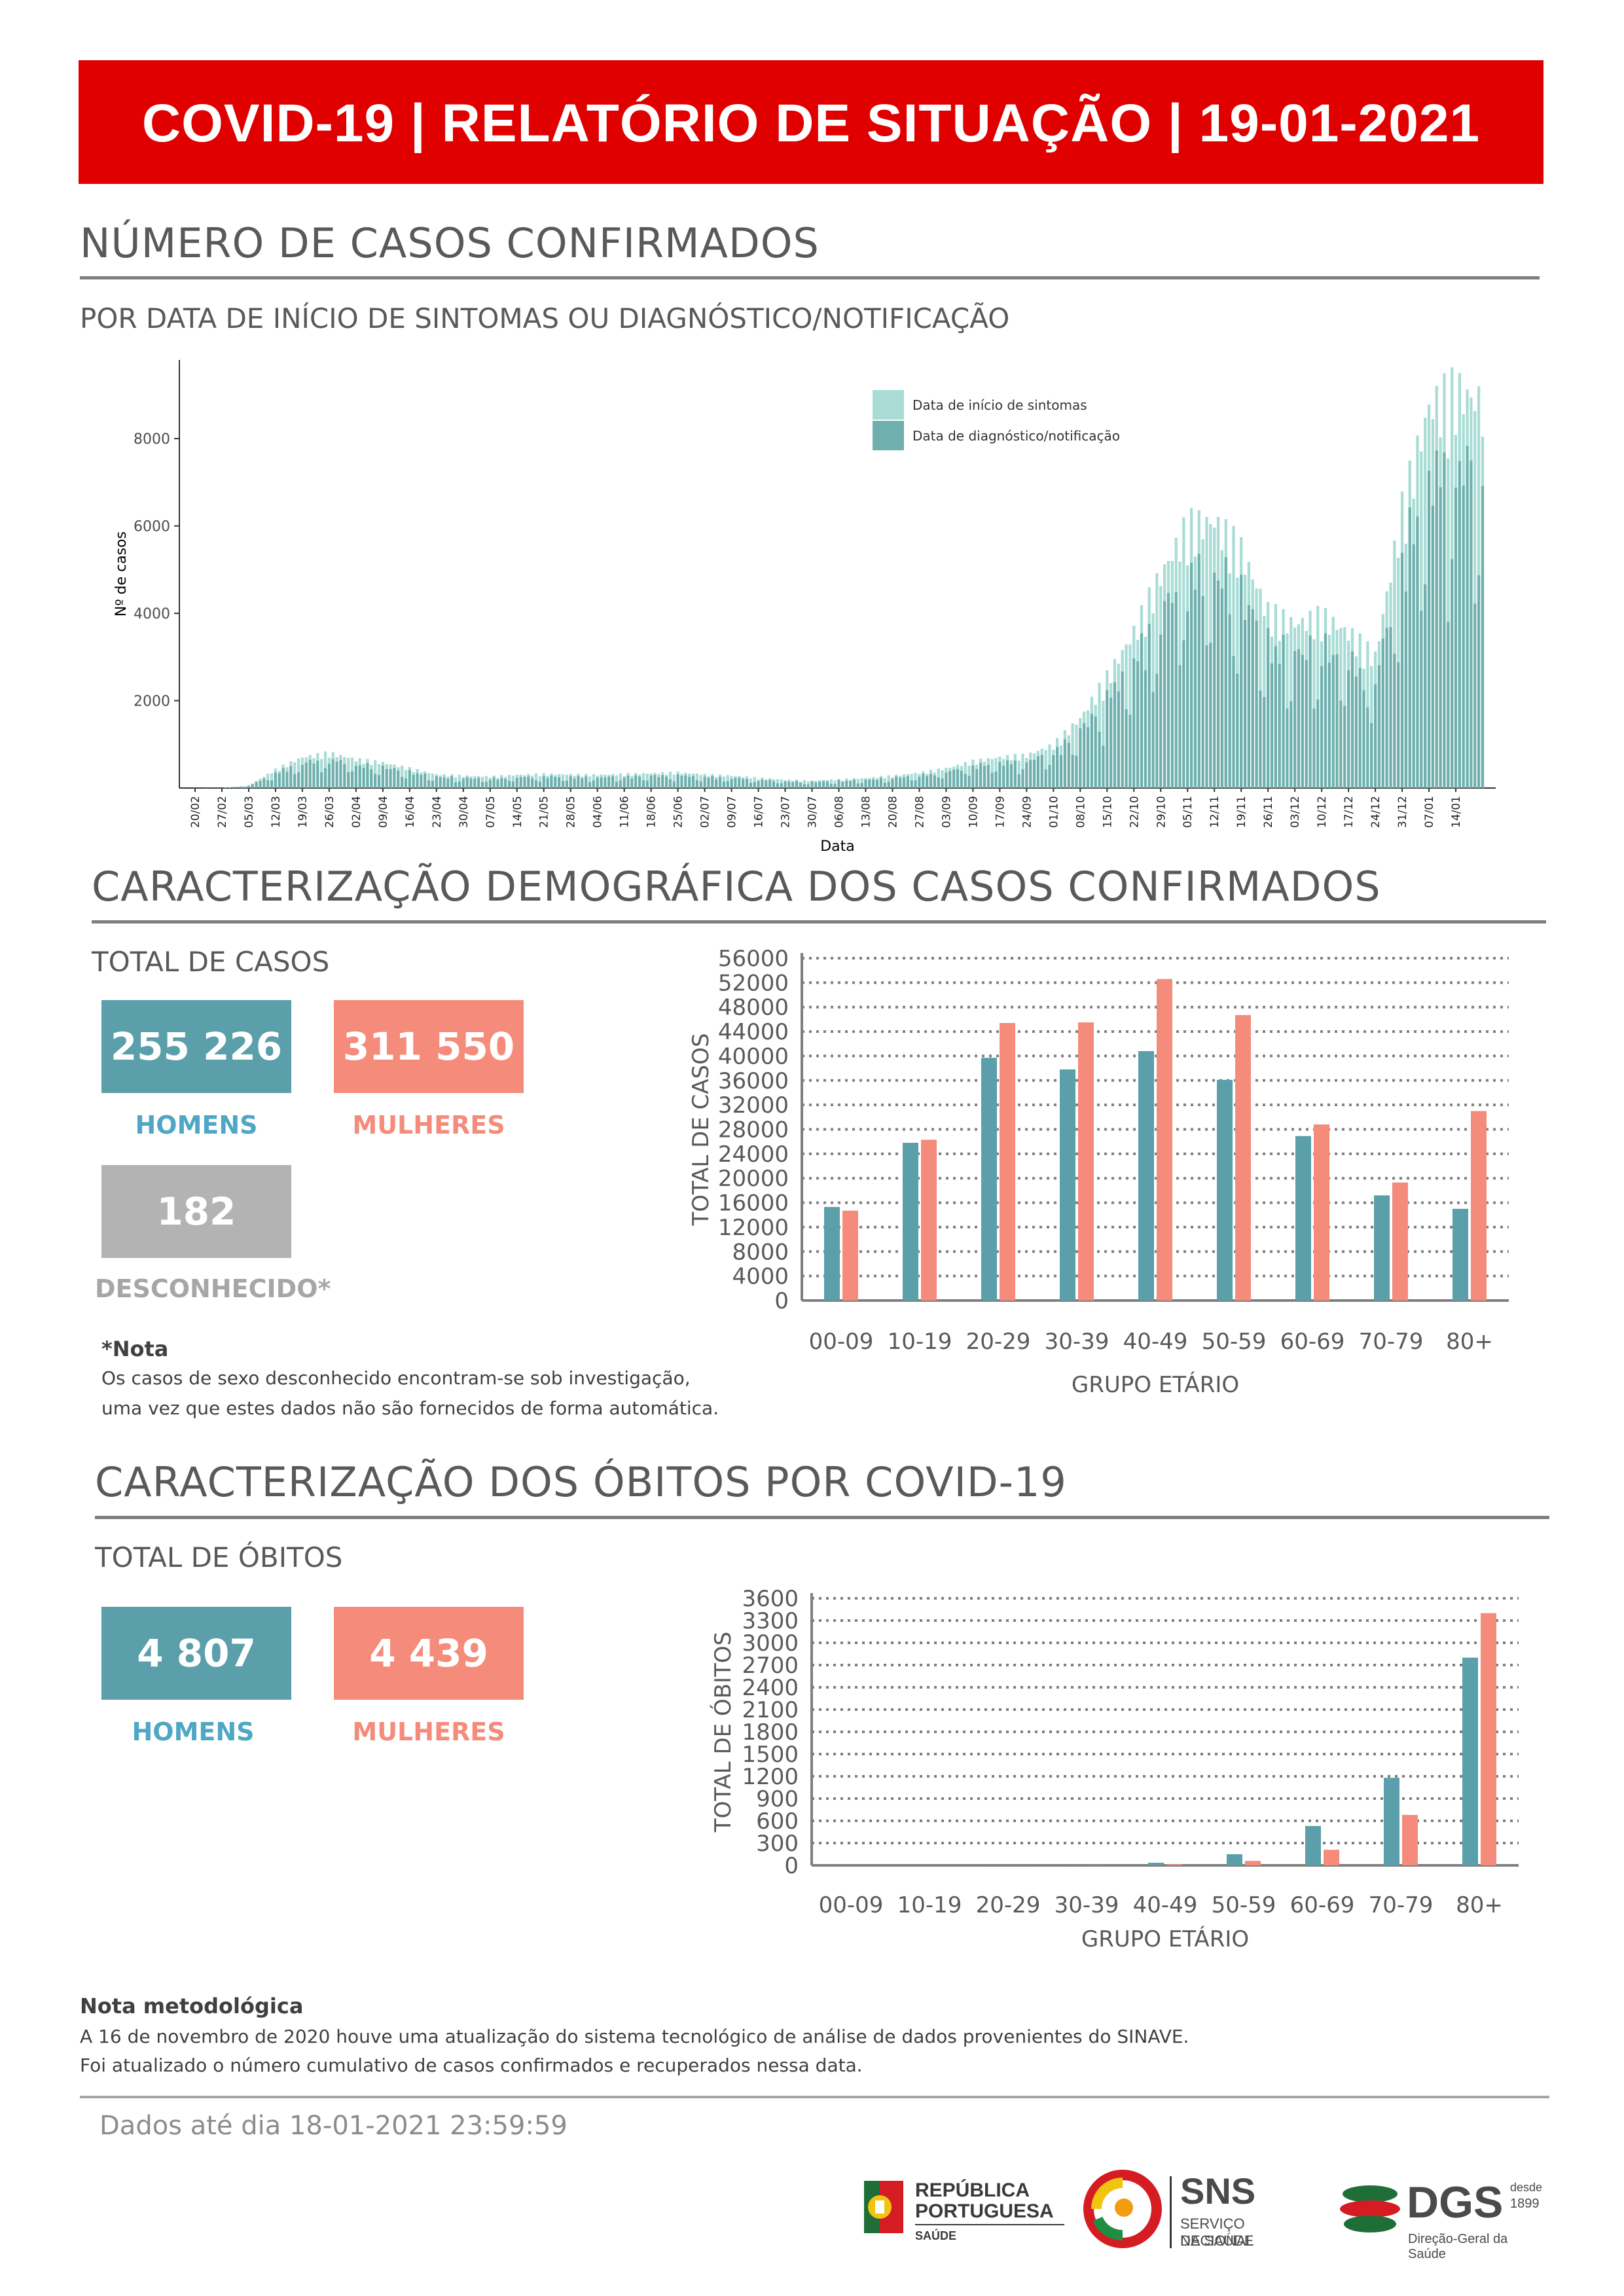 Image resolution: width=1624 pixels, height=2296 pixels. I want to click on x-tick-label: 27/08, so click(919, 812).